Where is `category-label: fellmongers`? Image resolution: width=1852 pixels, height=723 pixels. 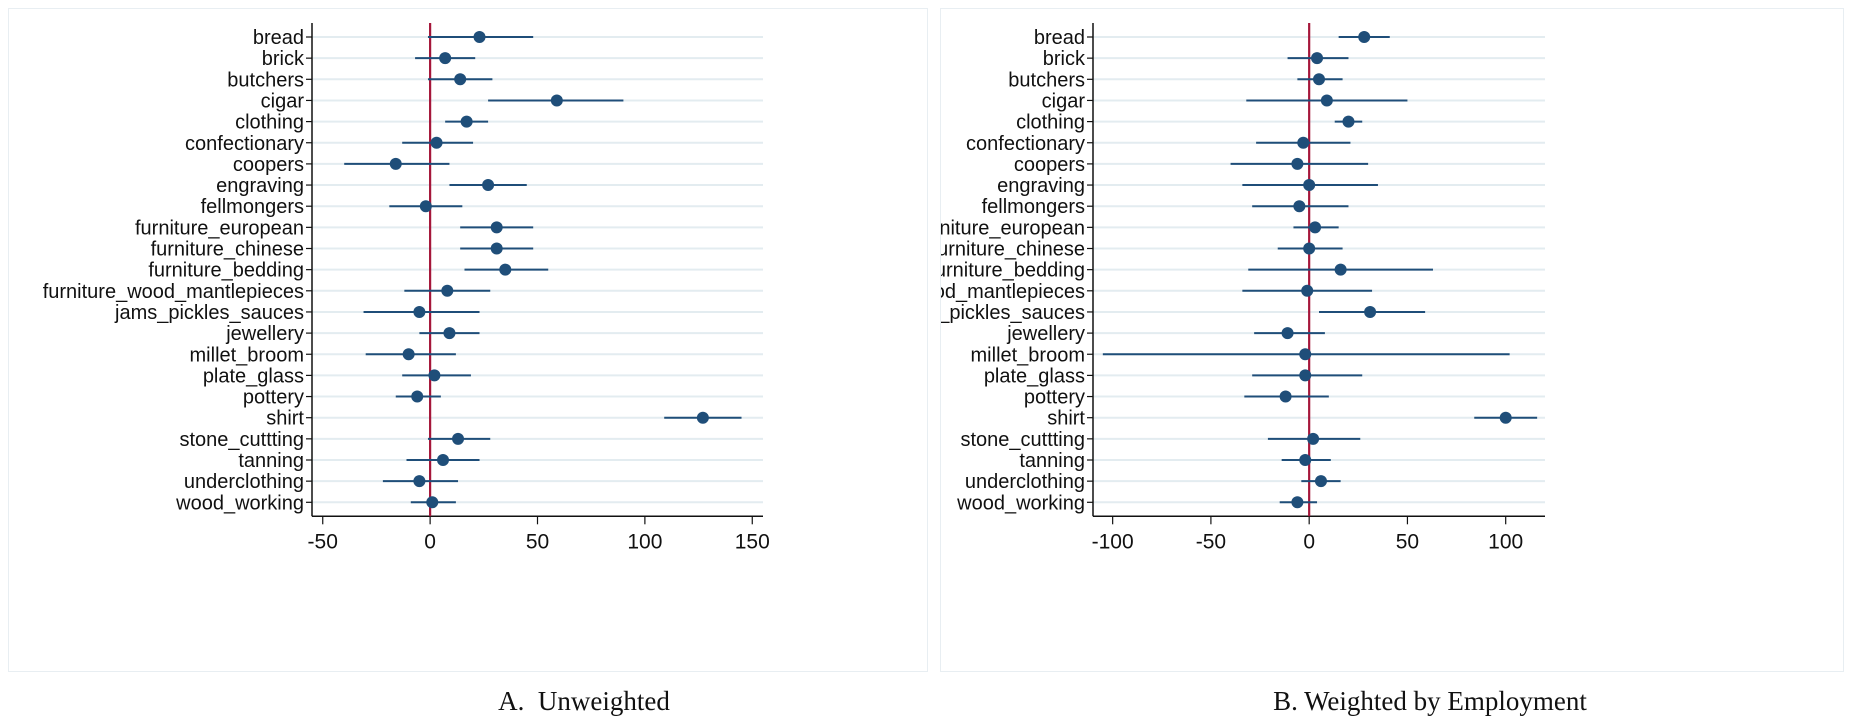
category-label: fellmongers is located at coordinates (252, 207).